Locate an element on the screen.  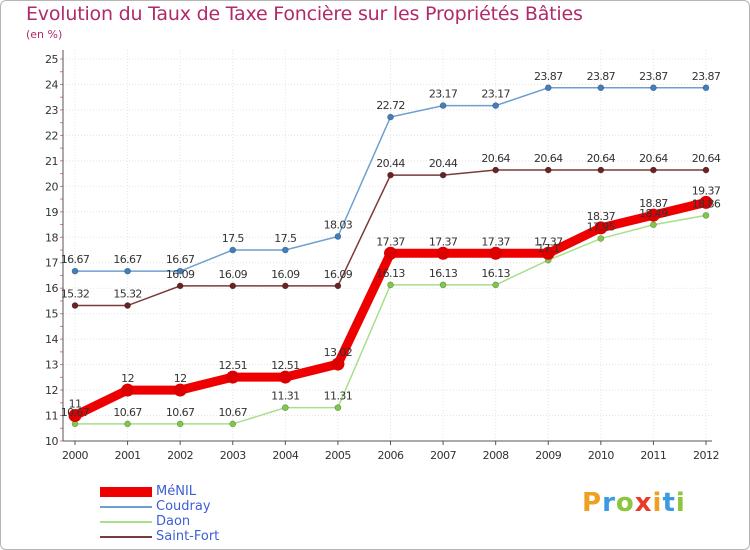
logo-letter: r is located at coordinates (609, 503).